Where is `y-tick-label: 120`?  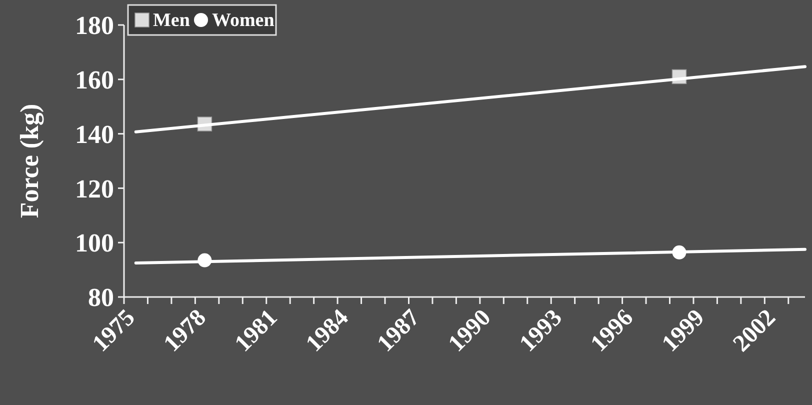
y-tick-label: 120 is located at coordinates (94, 189).